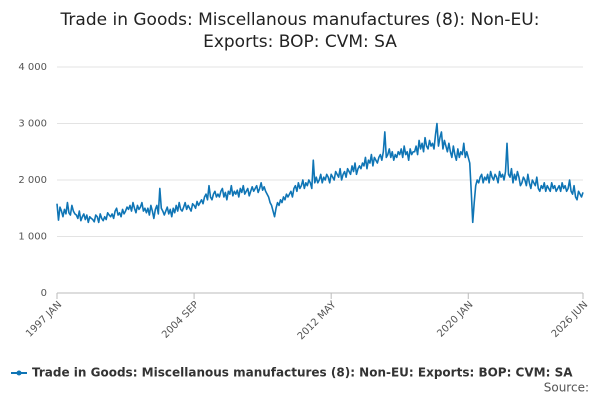  Describe the element at coordinates (44, 293) in the screenshot. I see `y-tick-label: 0` at that location.